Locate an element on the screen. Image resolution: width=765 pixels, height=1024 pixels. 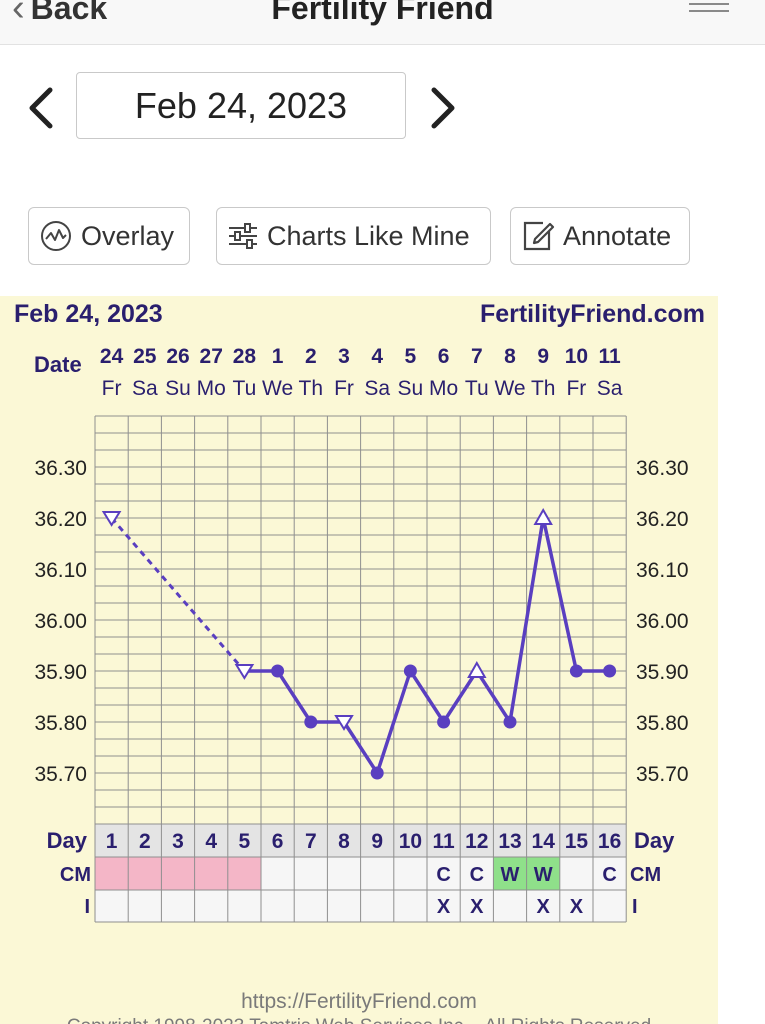
cm-row-label-left: CM is located at coordinates (75, 875).